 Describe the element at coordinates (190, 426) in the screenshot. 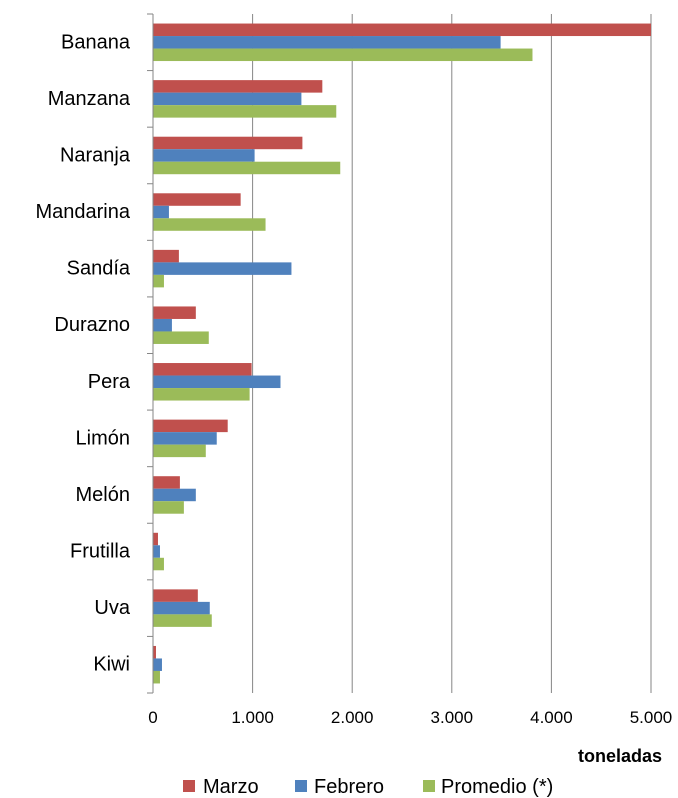

I see `bar-marzo-limón` at that location.